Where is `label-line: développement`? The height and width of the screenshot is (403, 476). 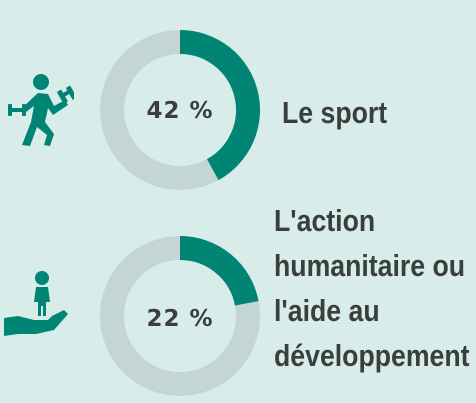
label-line: développement is located at coordinates (372, 355).